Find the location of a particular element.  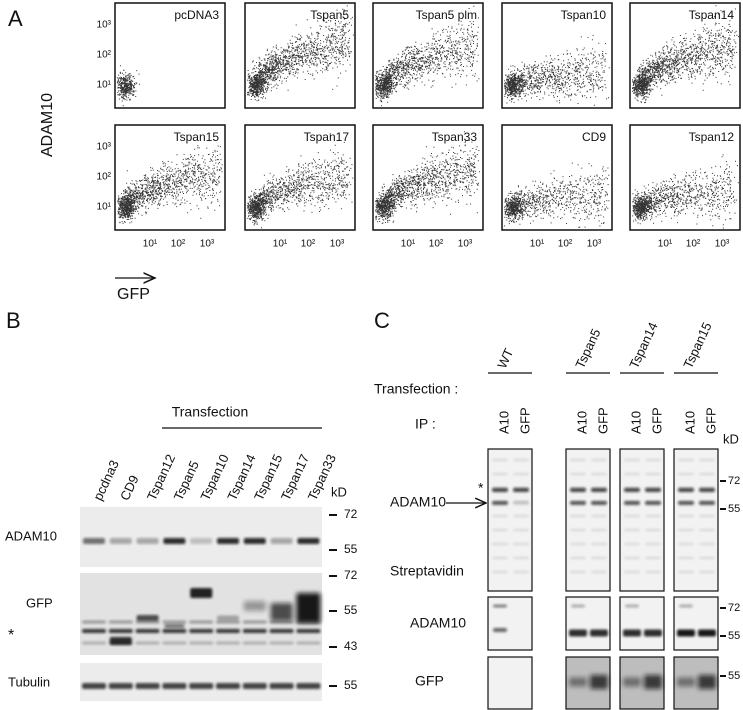

group-header: Transfection is located at coordinates (210, 412).